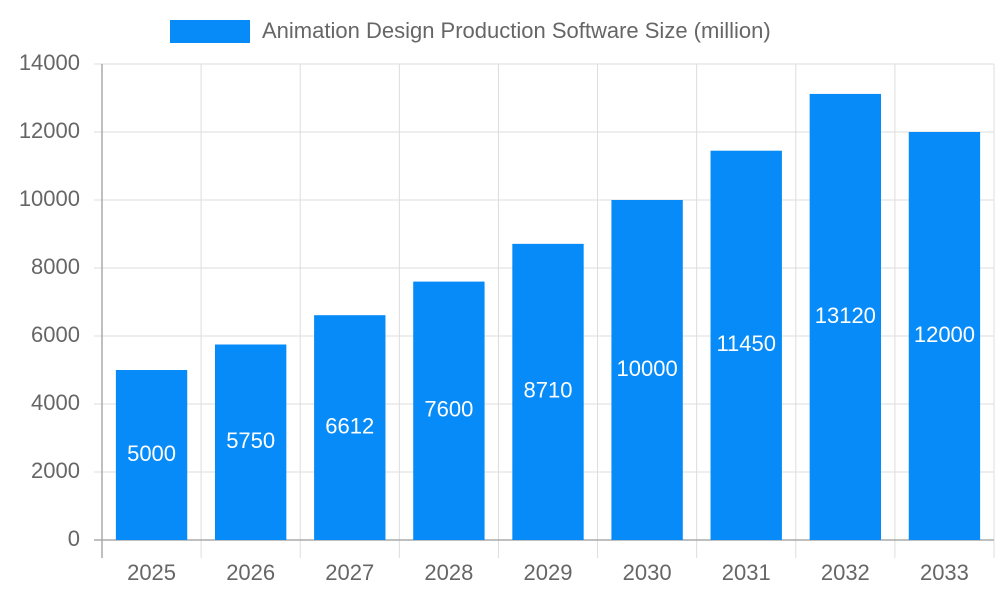 Image resolution: width=1000 pixels, height=600 pixels. I want to click on data-label: 8710, so click(548, 390).